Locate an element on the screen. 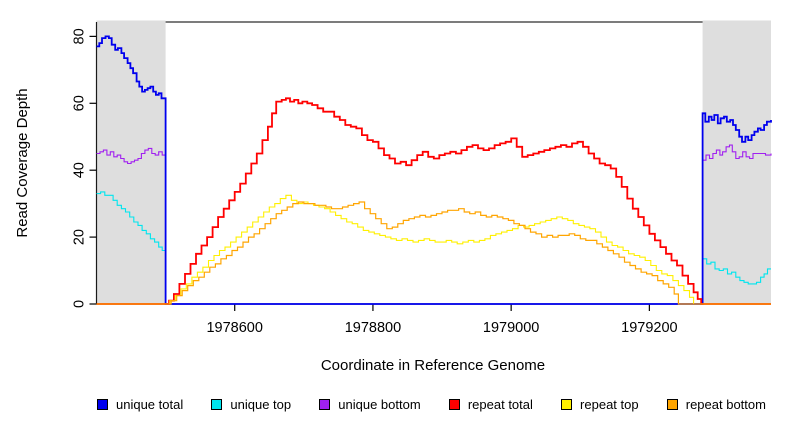 This screenshot has height=432, width=792. legend-label: repeat bottom is located at coordinates (725, 404).